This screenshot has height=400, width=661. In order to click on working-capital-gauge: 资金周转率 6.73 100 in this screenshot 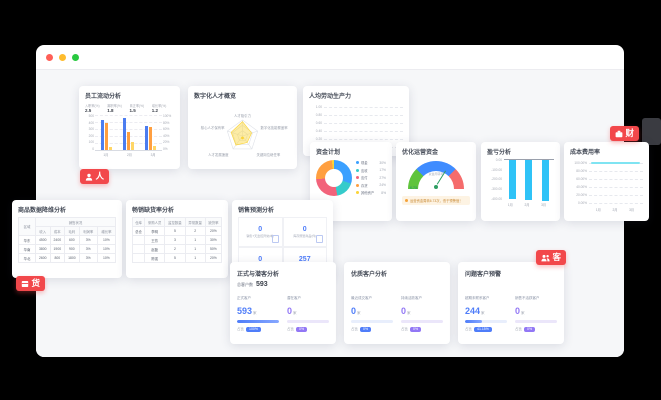, I will do `click(436, 176)`.